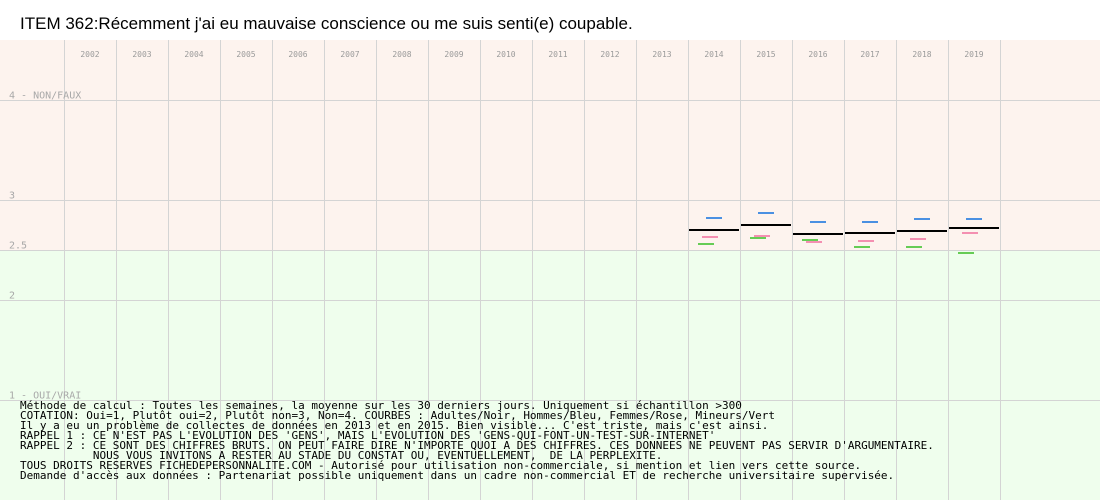 This screenshot has height=500, width=1100. Describe the element at coordinates (45, 96) in the screenshot. I see `y-tick-label: 4 - NON/FAUX` at that location.